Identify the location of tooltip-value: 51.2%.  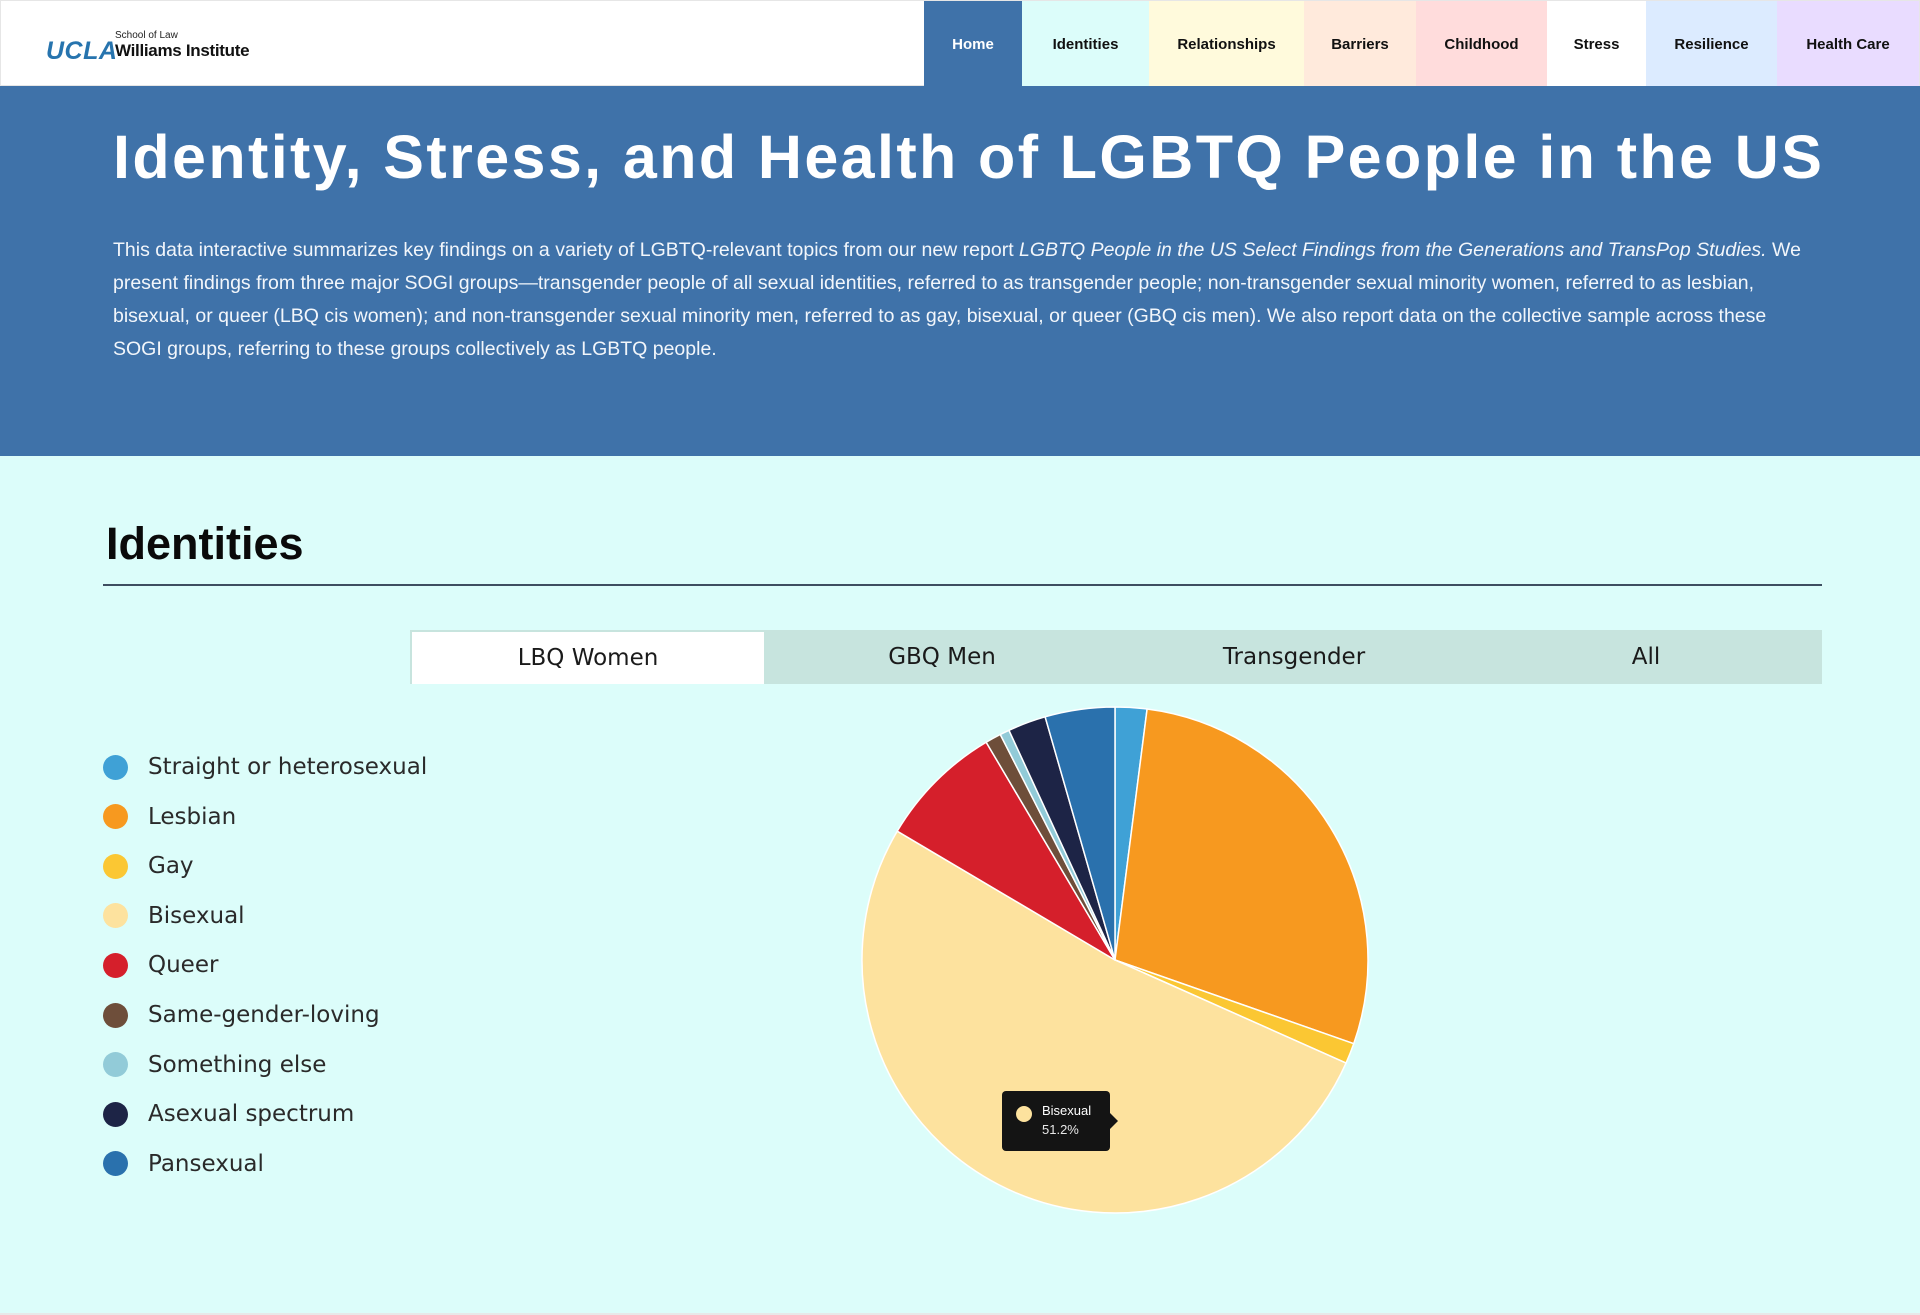
(1060, 1129).